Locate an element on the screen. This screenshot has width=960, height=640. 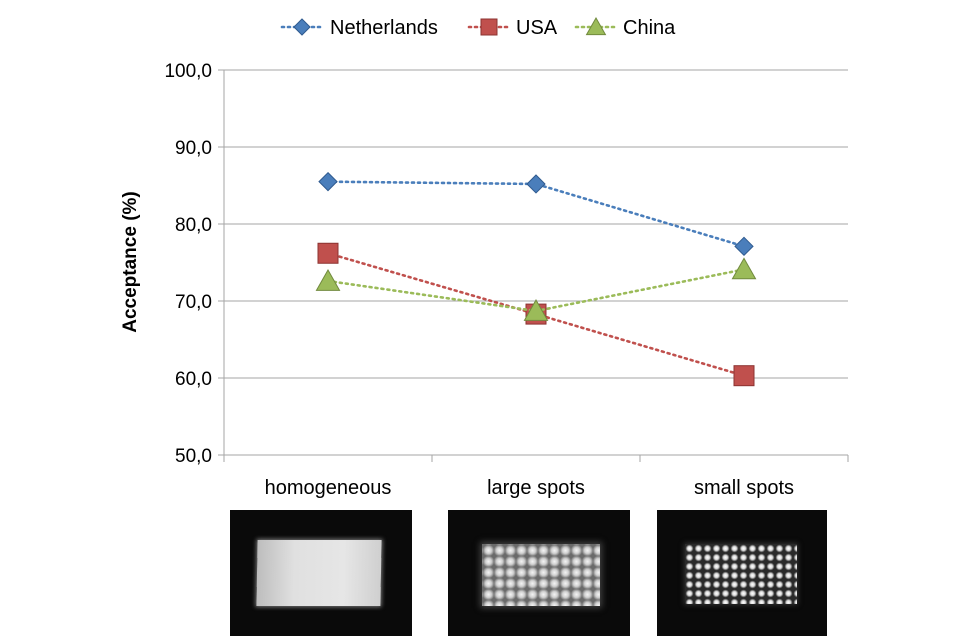
legend-item: USA is located at coordinates (512, 28).